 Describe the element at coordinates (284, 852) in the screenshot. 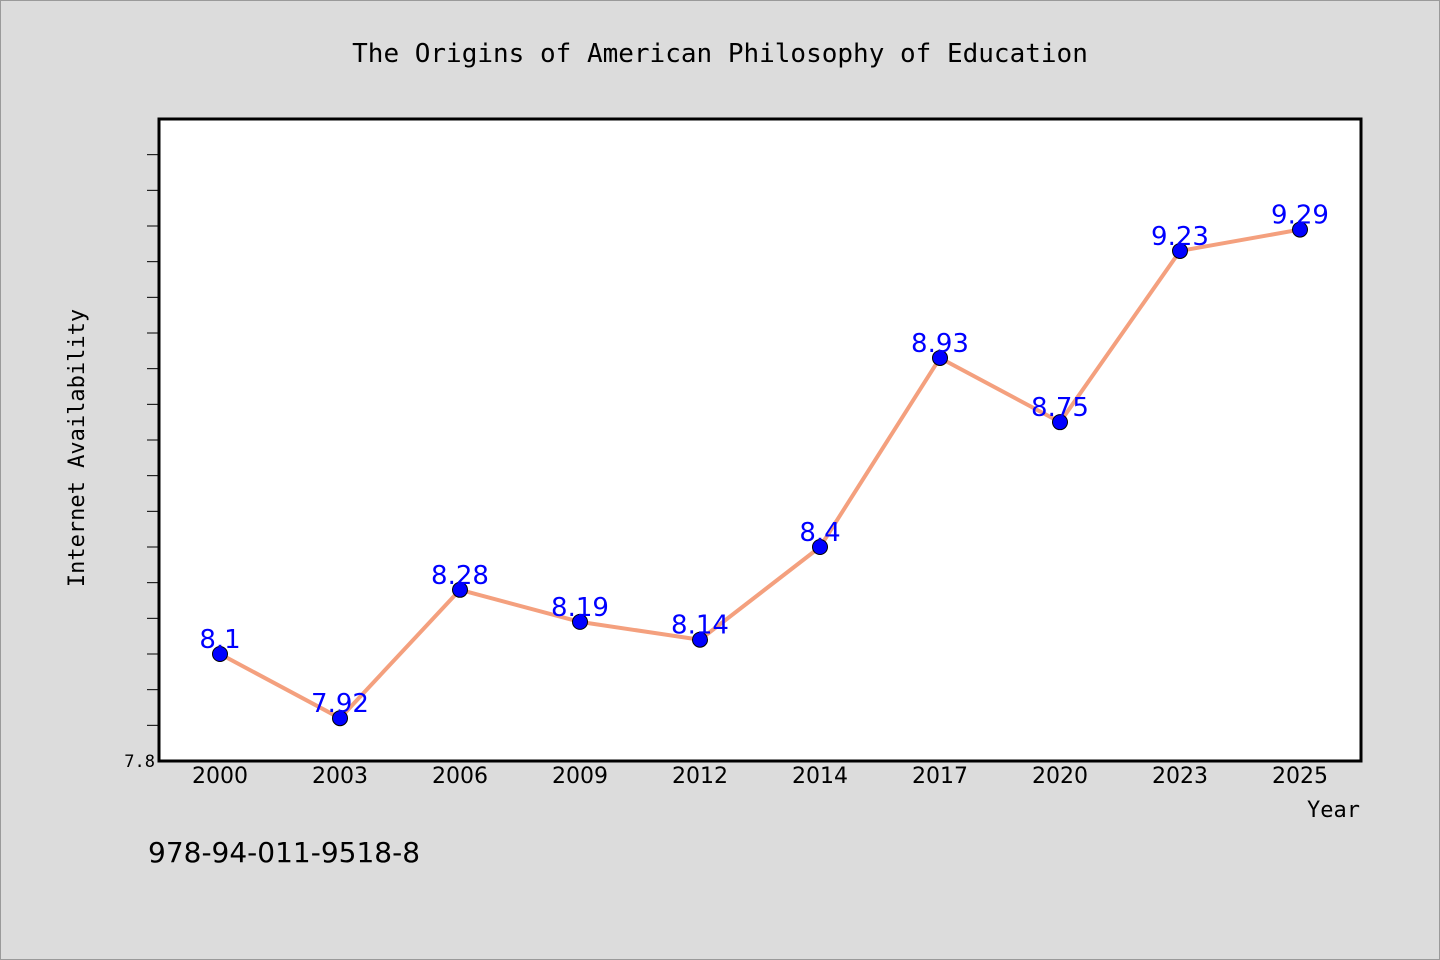

I see `isbn-text: 978-94-011-9518-8` at that location.